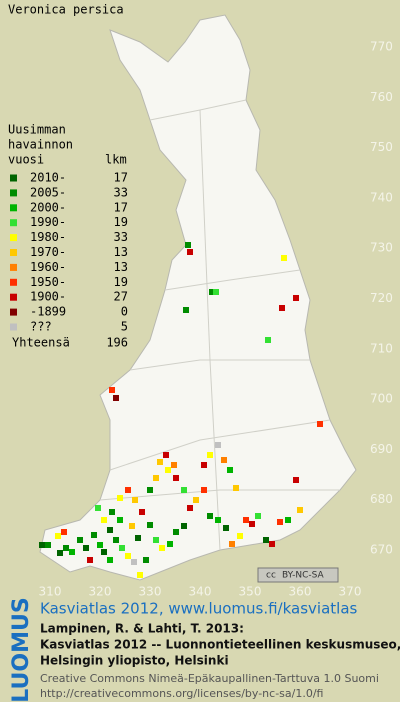  I want to click on total-label: Yhteensä, so click(41, 343).